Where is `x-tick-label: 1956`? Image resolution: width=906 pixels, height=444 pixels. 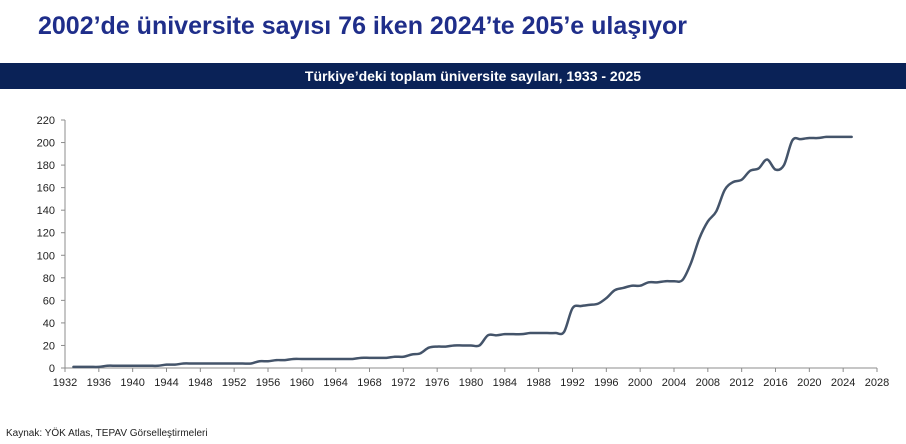 x-tick-label: 1956 is located at coordinates (268, 383).